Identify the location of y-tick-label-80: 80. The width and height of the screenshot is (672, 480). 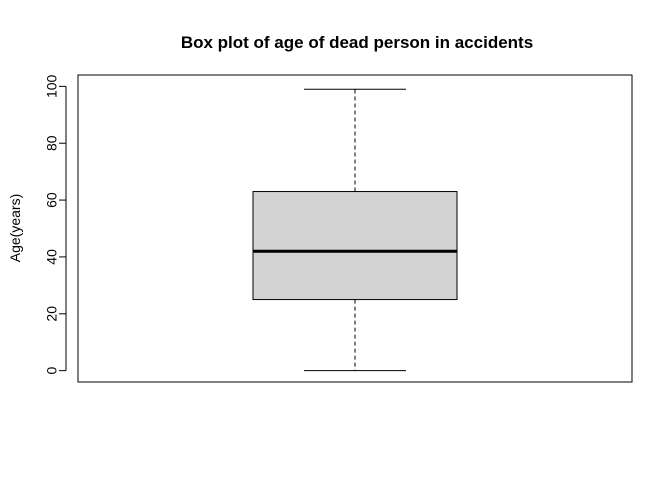
(52, 143).